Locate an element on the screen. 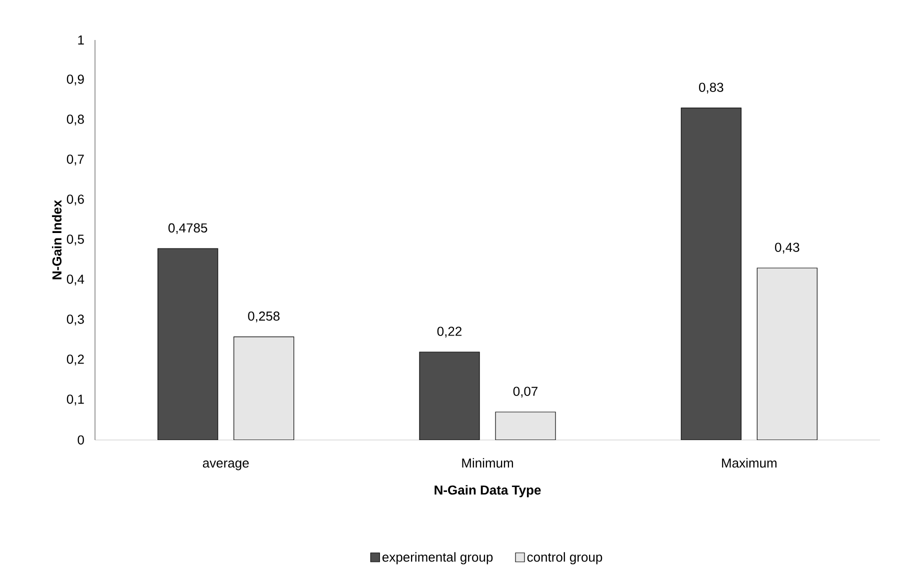 The width and height of the screenshot is (900, 585). y-axis-title: N-Gain Index is located at coordinates (57, 240).